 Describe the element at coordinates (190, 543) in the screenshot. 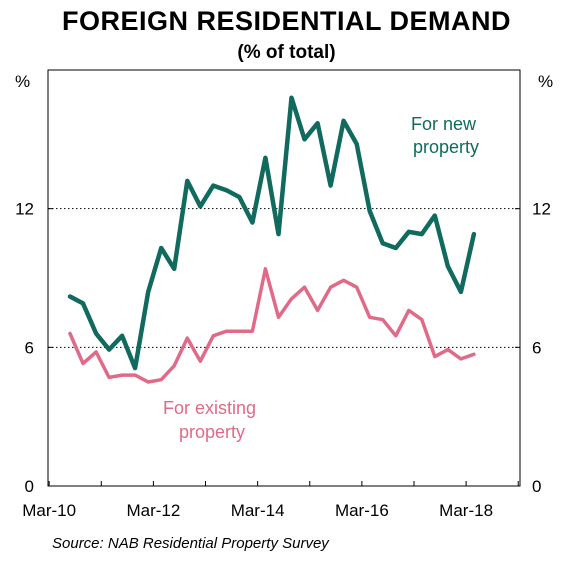

I see `source-note: Source: NAB Residential Property Survey` at that location.